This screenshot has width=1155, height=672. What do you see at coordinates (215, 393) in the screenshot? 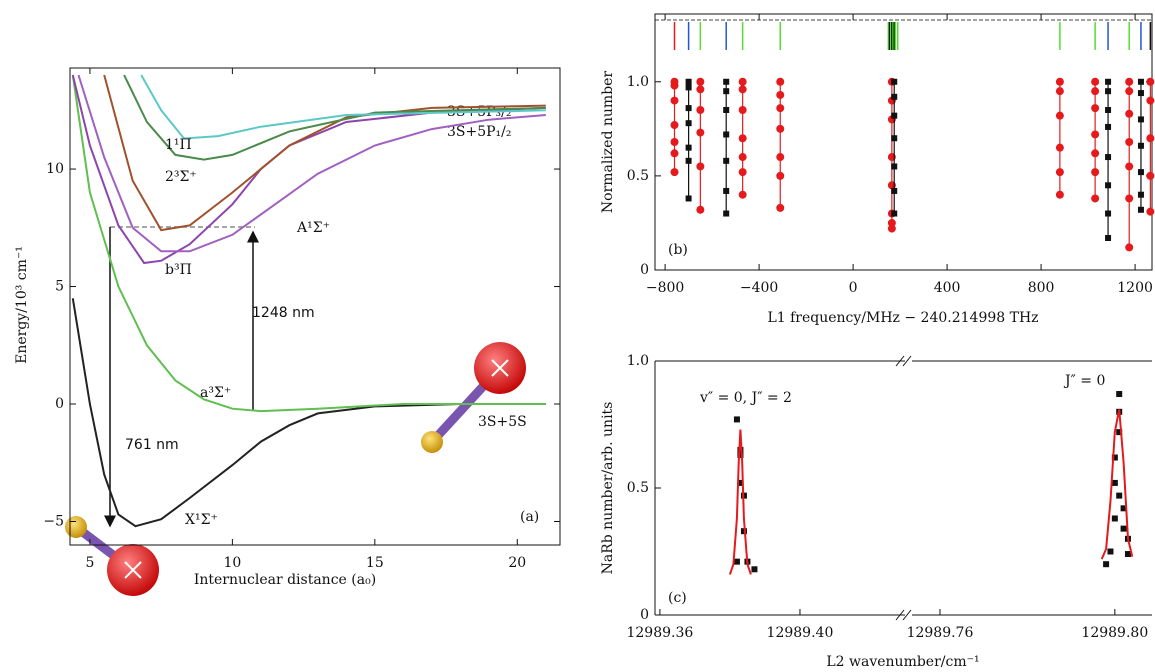
I see `curve-label: a³Σ⁺` at bounding box center [215, 393].